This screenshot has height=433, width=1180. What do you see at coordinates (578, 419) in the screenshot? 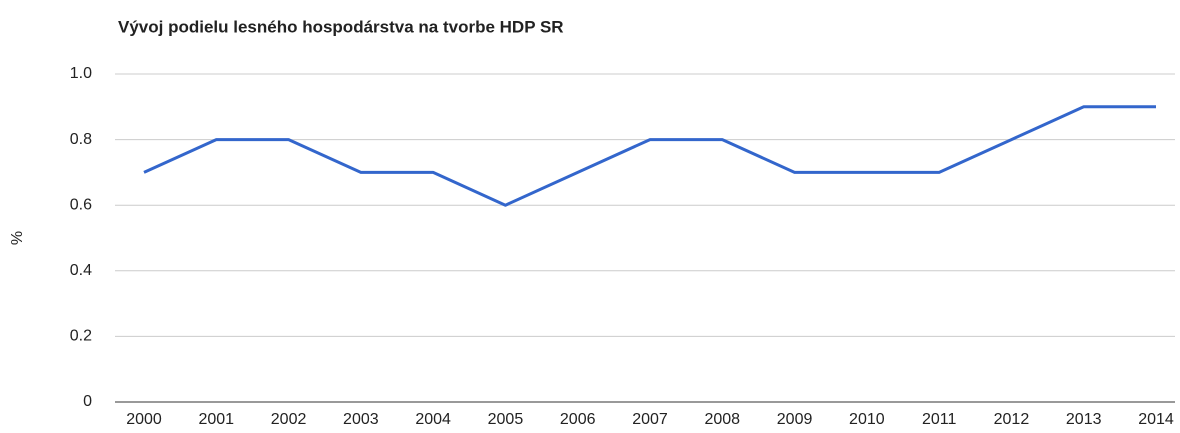
I see `x-tick-label: 2006` at bounding box center [578, 419].